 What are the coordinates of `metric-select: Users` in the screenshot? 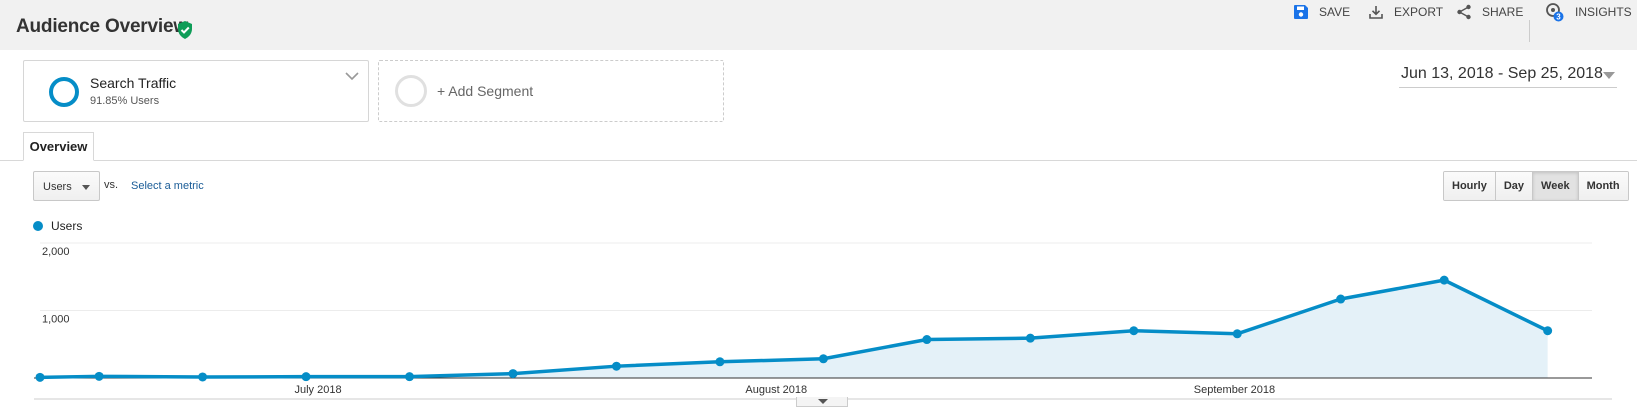 It's located at (66, 186).